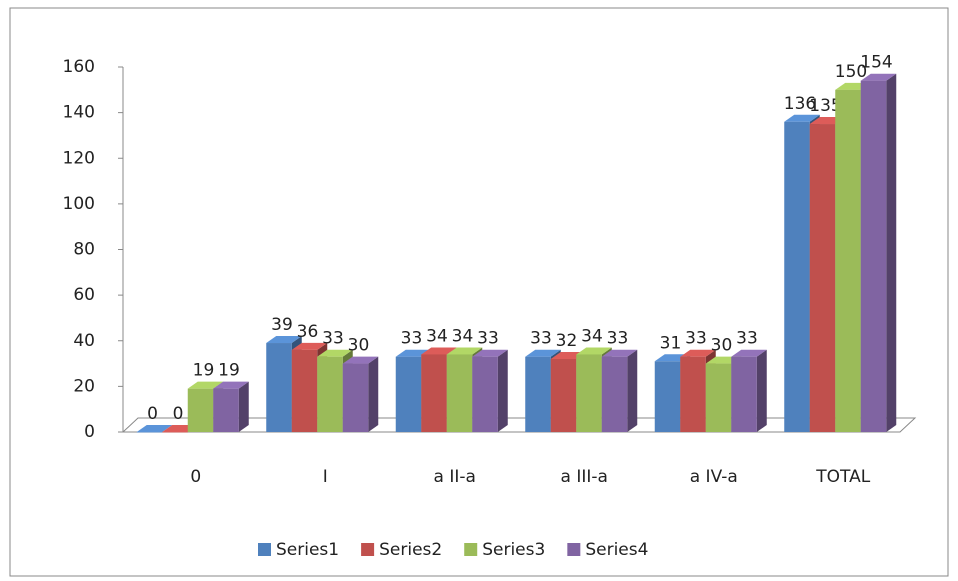  Describe the element at coordinates (616, 550) in the screenshot. I see `legend-label: Series4` at that location.